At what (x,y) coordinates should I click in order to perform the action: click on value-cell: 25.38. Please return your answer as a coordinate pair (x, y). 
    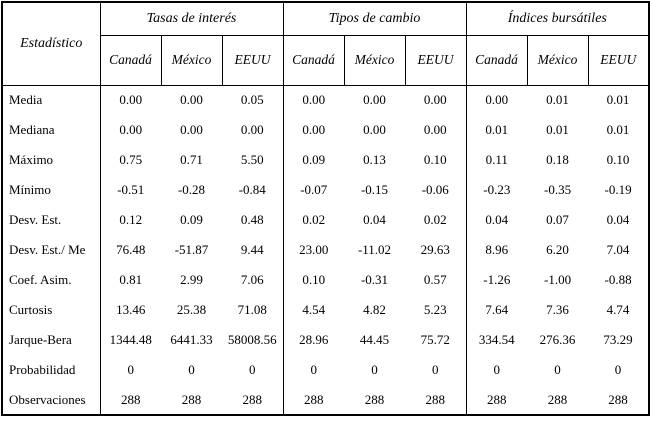
    Looking at the image, I should click on (191, 309).